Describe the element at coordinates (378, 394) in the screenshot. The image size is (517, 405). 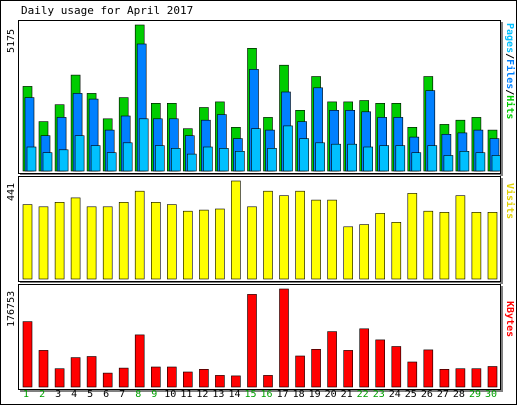
I see `day-label: 23` at that location.